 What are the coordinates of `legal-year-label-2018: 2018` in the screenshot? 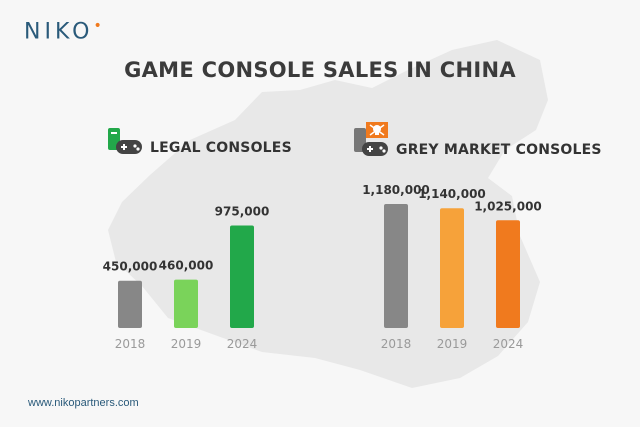 It's located at (130, 344).